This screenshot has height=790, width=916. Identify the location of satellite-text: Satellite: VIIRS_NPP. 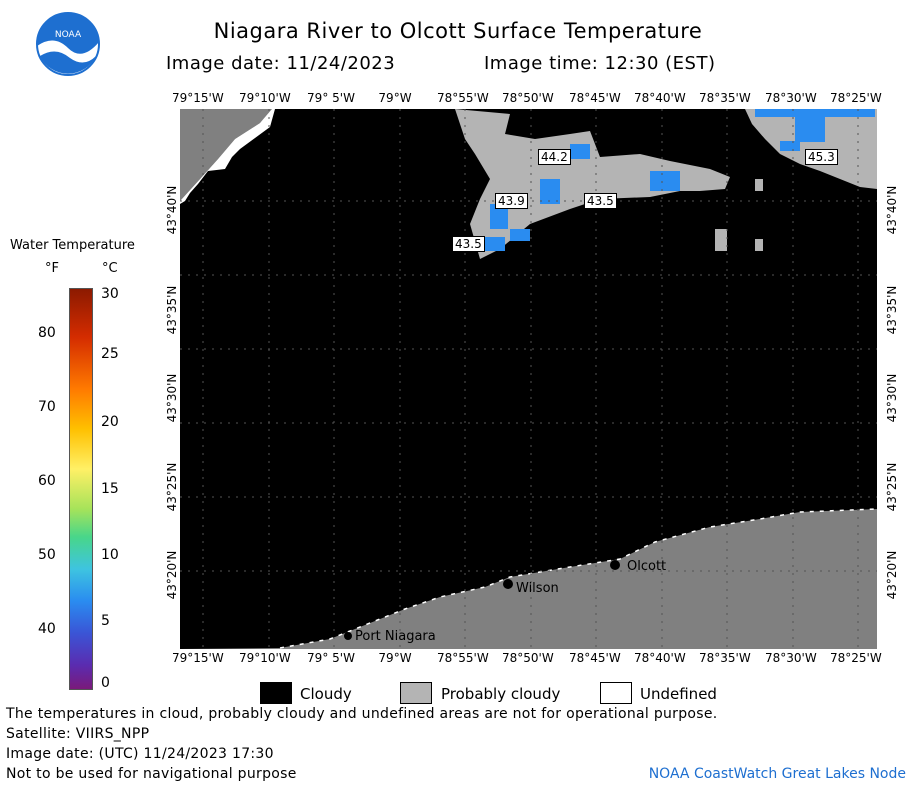
(78, 734).